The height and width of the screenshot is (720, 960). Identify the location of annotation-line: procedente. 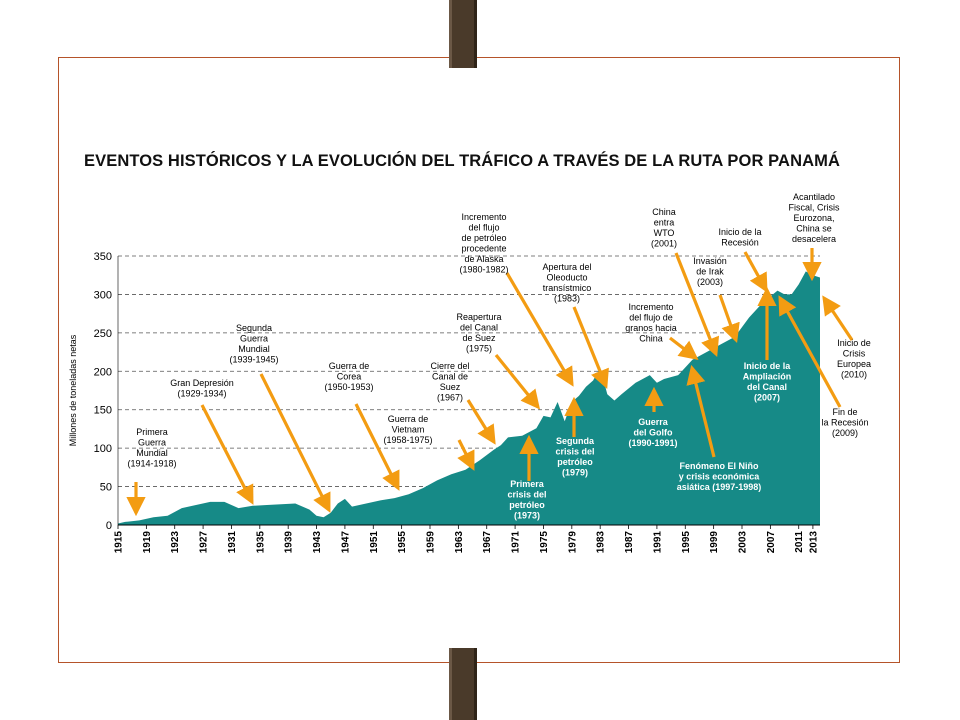
(483, 249).